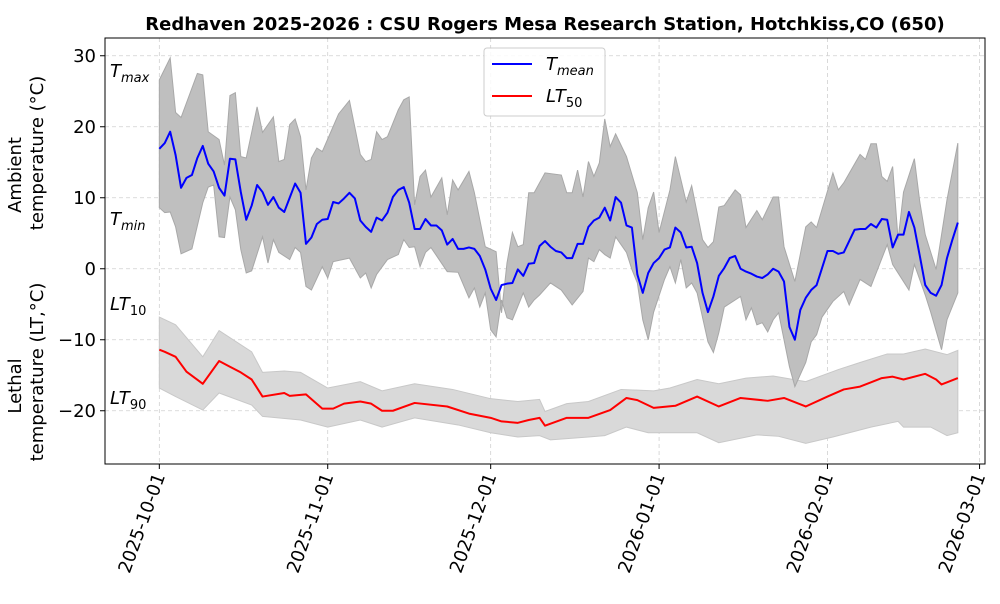  I want to click on y-tick-label: 20, so click(84, 127).